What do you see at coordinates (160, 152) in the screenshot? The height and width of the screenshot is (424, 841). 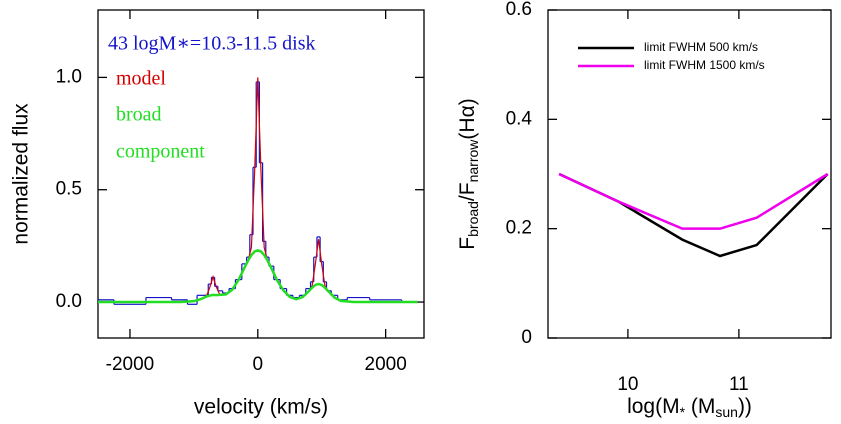 I see `annotation: component` at bounding box center [160, 152].